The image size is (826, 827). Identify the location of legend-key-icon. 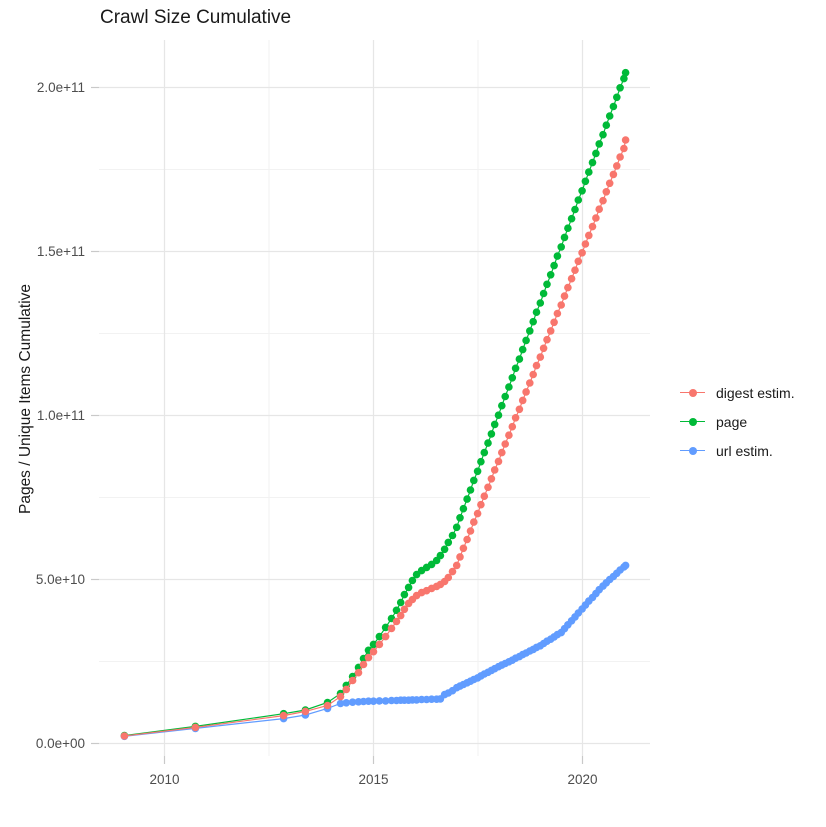
(692, 393).